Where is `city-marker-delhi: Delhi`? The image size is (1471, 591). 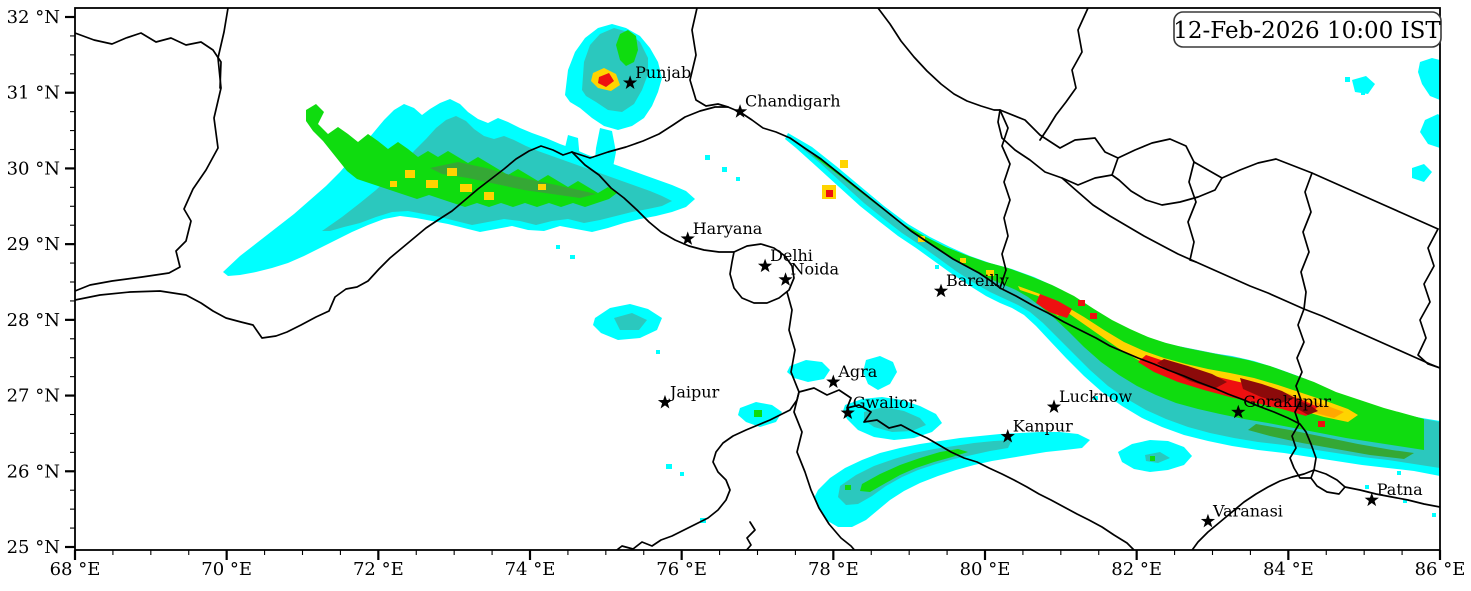
city-marker-delhi: Delhi is located at coordinates (785, 259).